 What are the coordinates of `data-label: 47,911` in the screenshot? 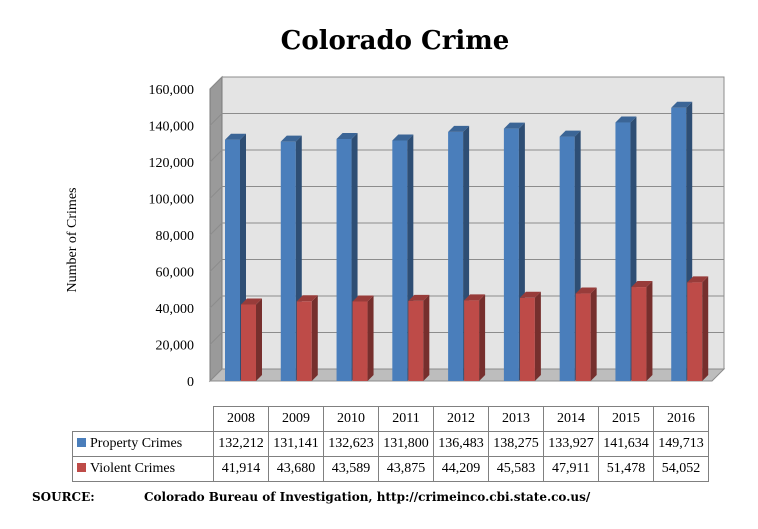 It's located at (571, 469).